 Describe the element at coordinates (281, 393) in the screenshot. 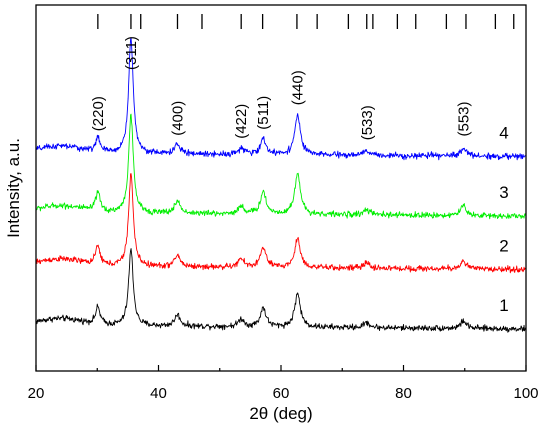

I see `x-tick-label: 60` at that location.